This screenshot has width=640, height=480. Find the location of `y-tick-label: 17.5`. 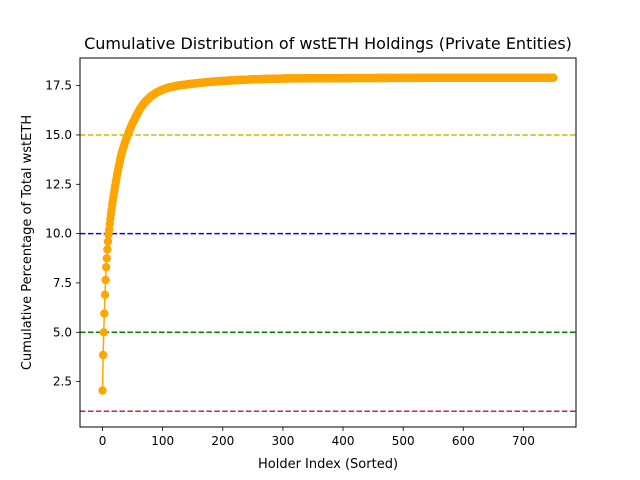

y-tick-label: 17.5 is located at coordinates (58, 86).